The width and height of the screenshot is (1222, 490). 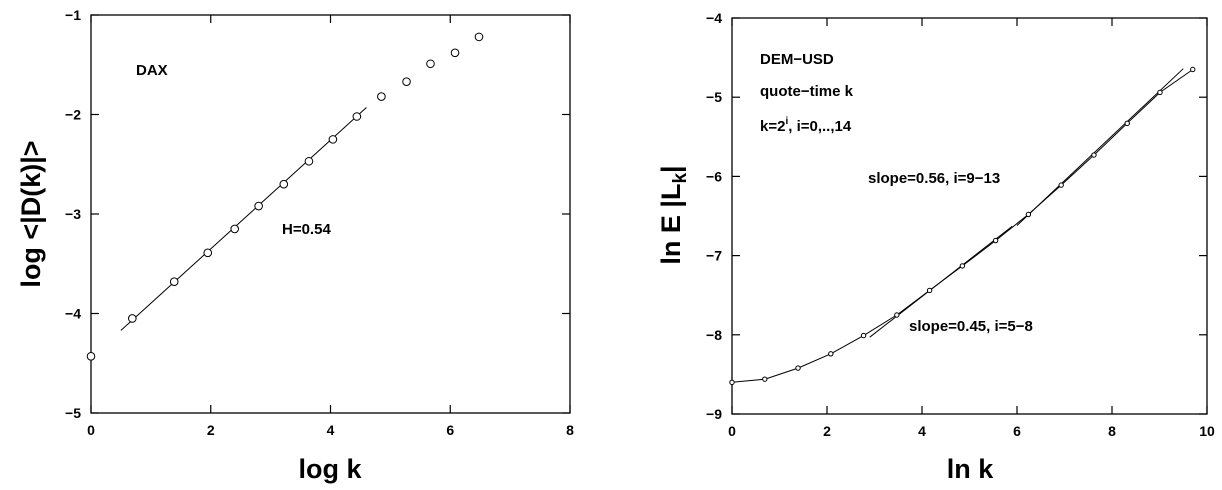 I want to click on k-def-sup: i, so click(x=786, y=121).